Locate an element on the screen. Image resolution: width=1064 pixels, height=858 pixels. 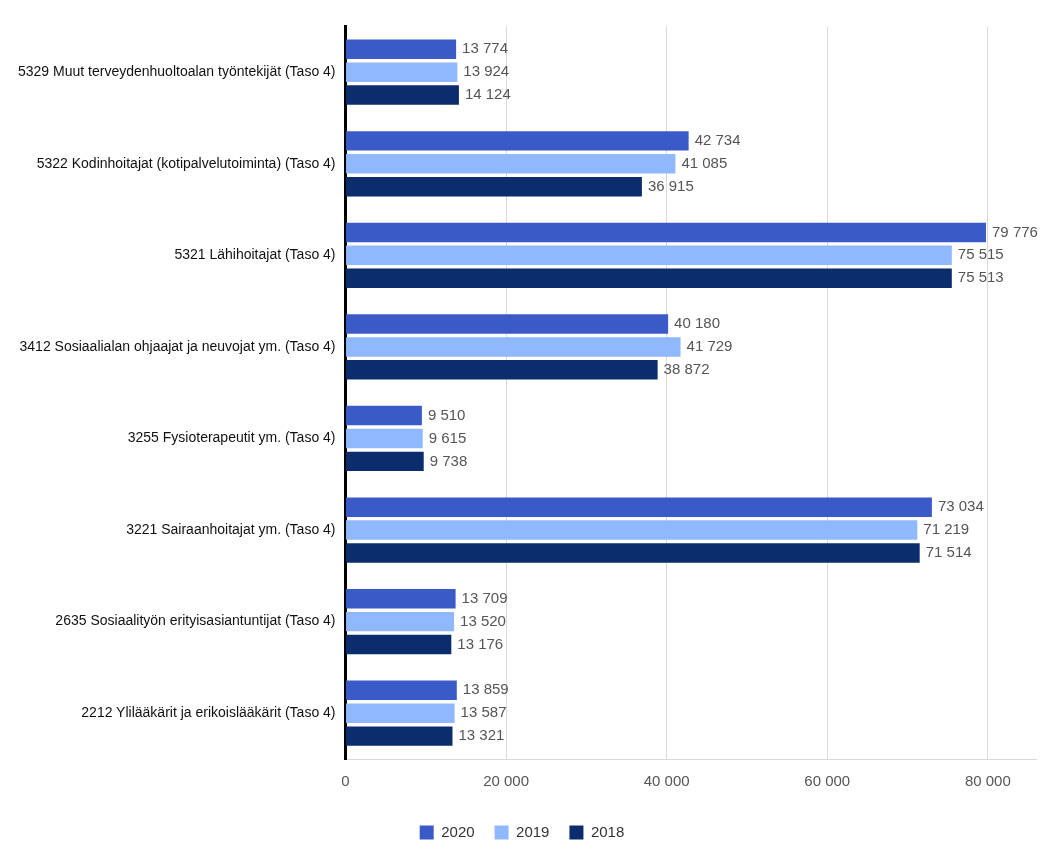
data-label: 13 520 is located at coordinates (483, 620).